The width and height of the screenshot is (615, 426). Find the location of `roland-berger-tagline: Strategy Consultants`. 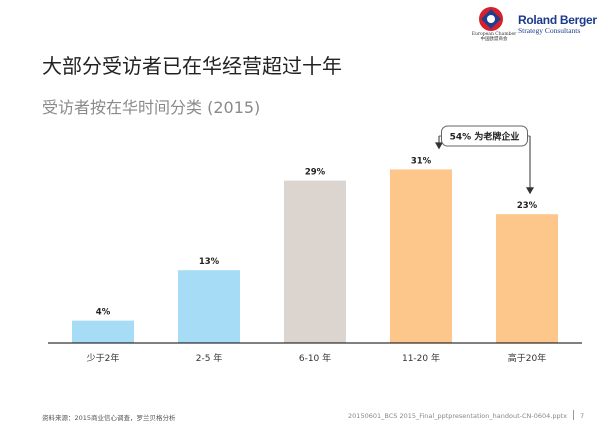

roland-berger-tagline: Strategy Consultants is located at coordinates (549, 30).